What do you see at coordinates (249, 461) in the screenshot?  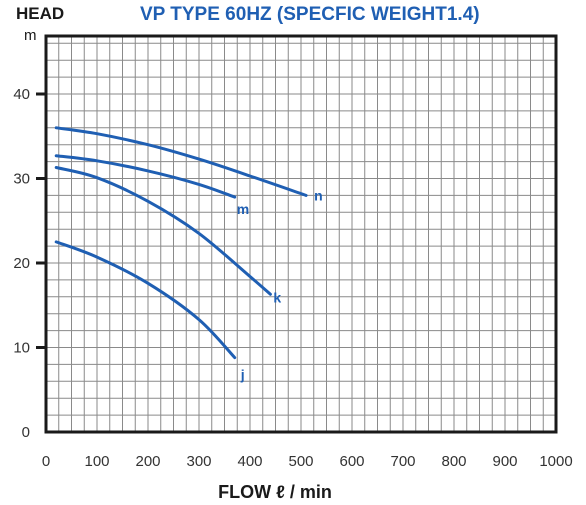 I see `x-tick-label: 400` at bounding box center [249, 461].